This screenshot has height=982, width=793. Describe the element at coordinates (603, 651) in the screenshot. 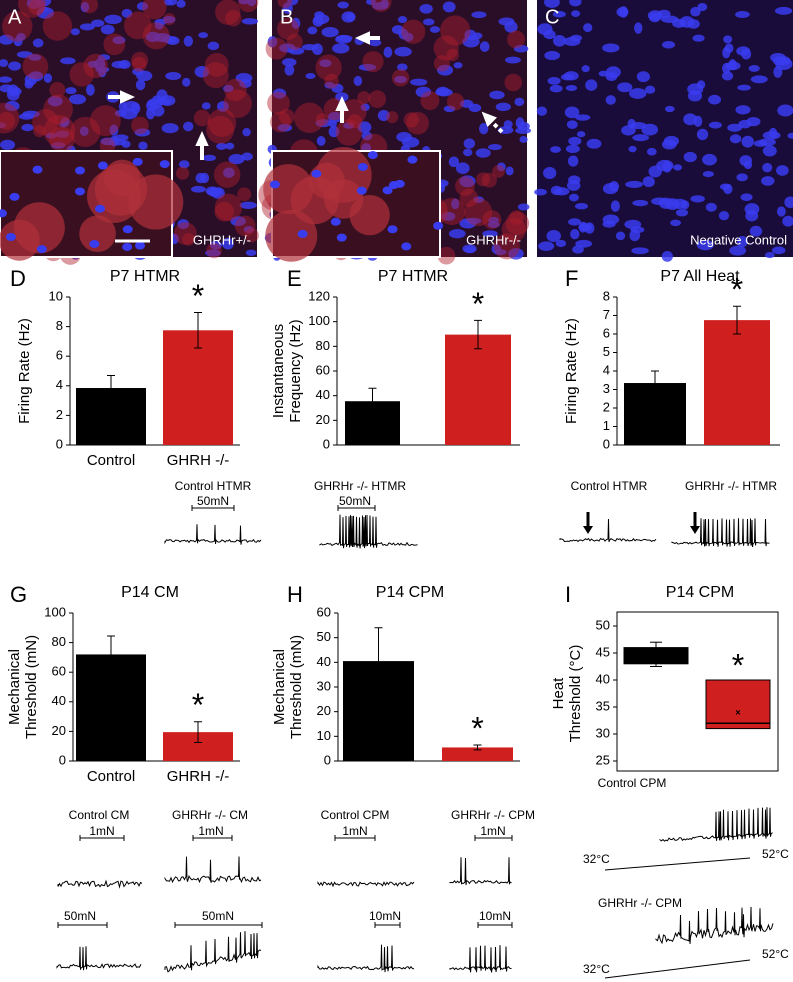

I see `y-tick-label: 45` at that location.